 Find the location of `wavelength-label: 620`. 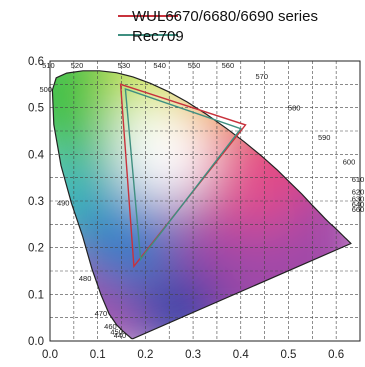

wavelength-label: 620 is located at coordinates (358, 191).